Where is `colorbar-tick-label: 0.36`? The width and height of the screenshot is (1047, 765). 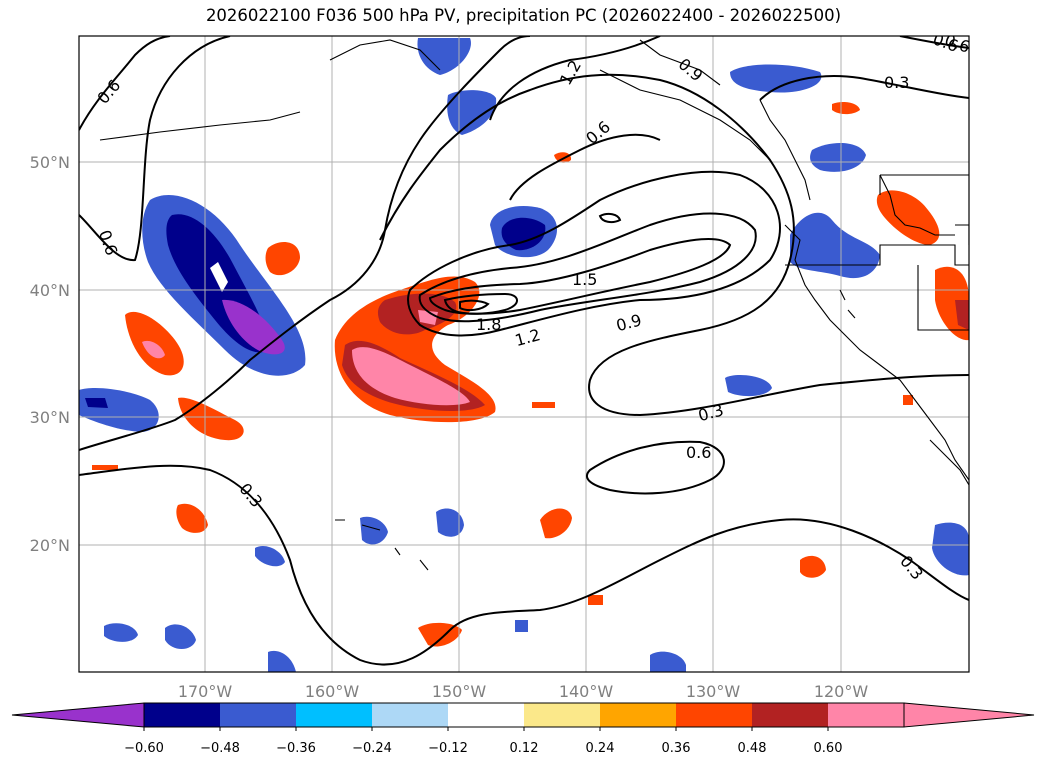 colorbar-tick-label: 0.36 is located at coordinates (676, 748).